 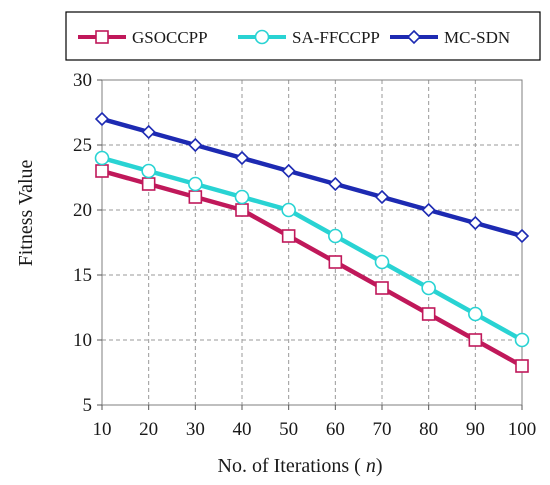 What do you see at coordinates (475, 429) in the screenshot?
I see `x-tick-label: 90` at bounding box center [475, 429].